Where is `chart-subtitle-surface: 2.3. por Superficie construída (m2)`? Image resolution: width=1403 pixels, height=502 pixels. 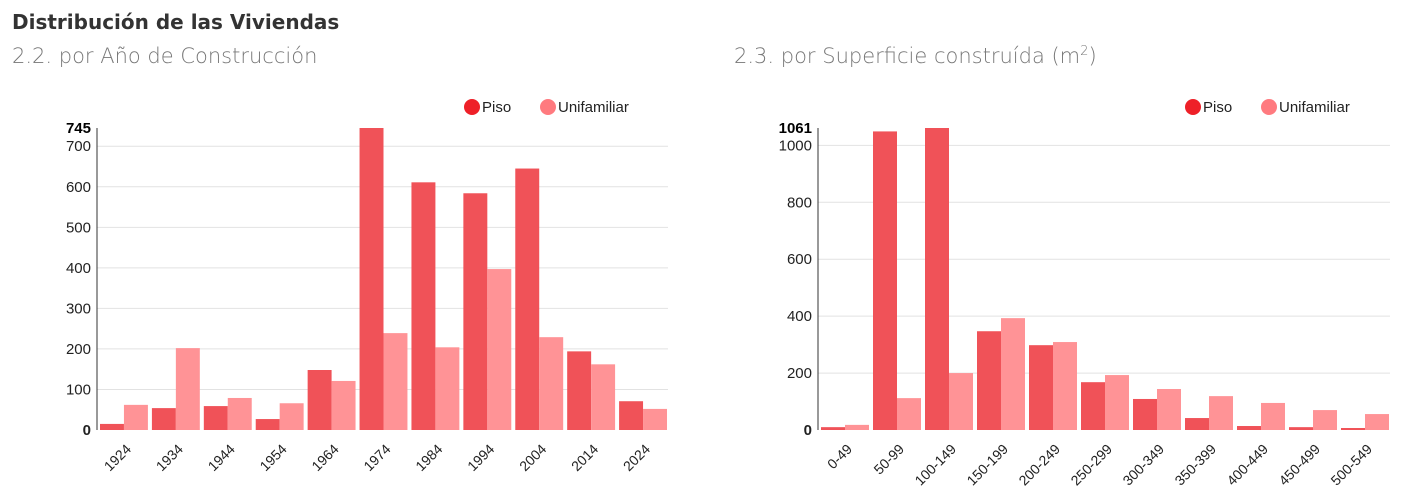 chart-subtitle-surface: 2.3. por Superficie construída (m2) is located at coordinates (915, 56).